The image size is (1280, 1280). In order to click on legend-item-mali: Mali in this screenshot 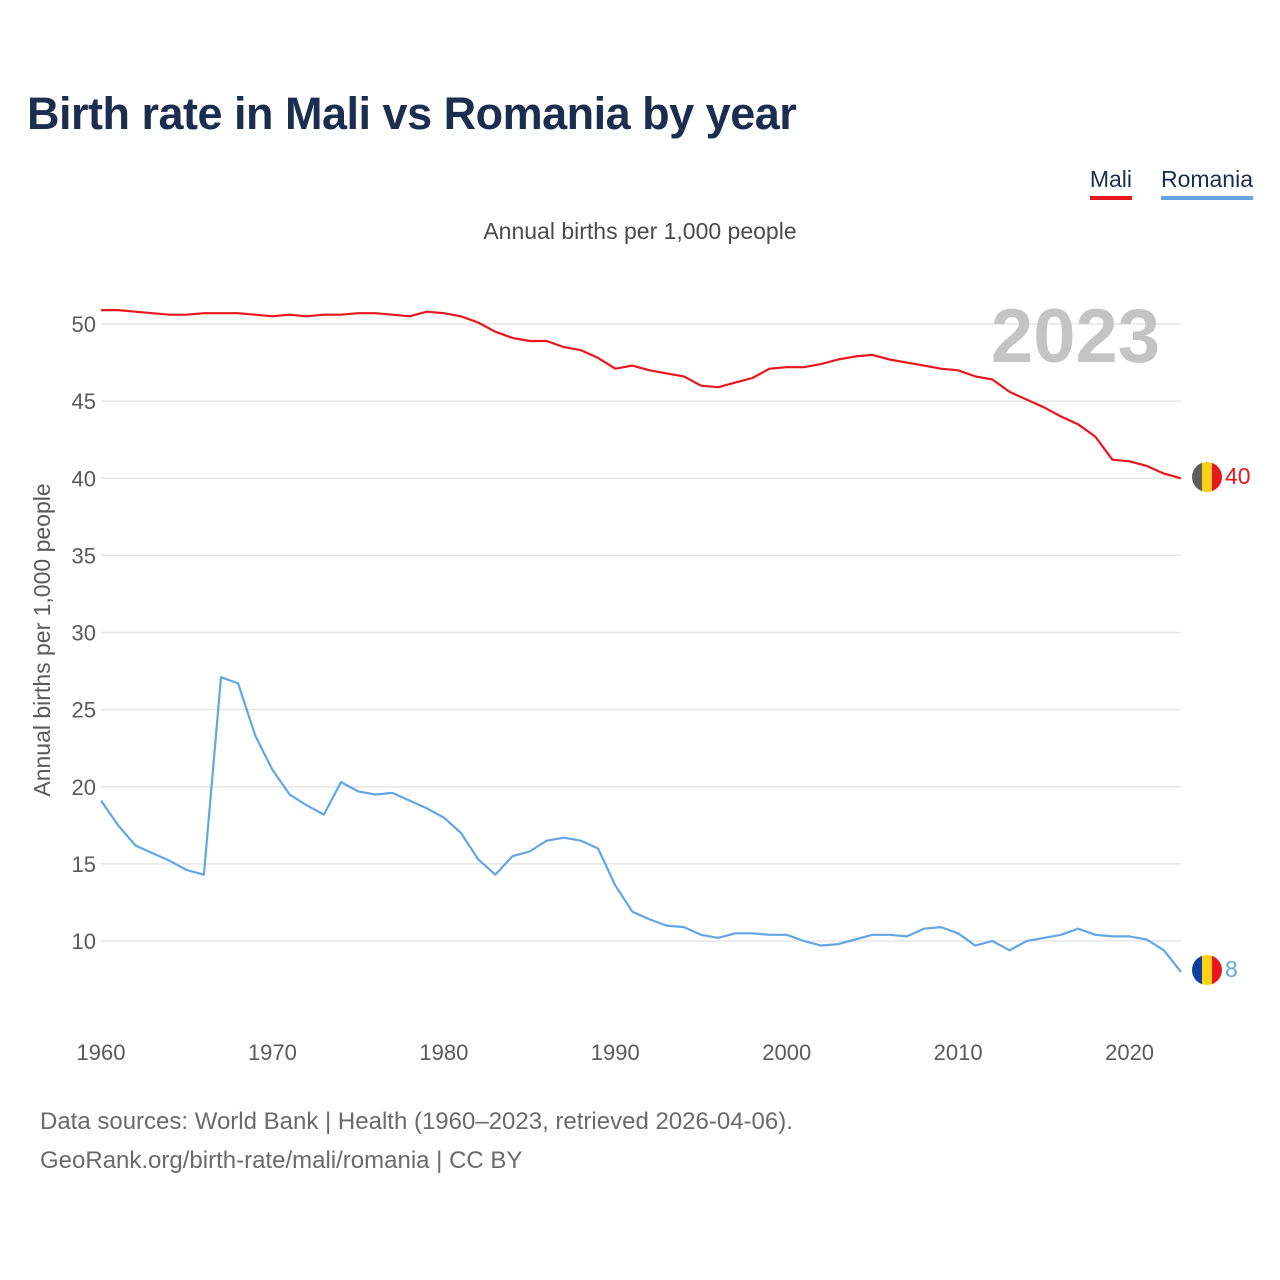, I will do `click(1110, 183)`.